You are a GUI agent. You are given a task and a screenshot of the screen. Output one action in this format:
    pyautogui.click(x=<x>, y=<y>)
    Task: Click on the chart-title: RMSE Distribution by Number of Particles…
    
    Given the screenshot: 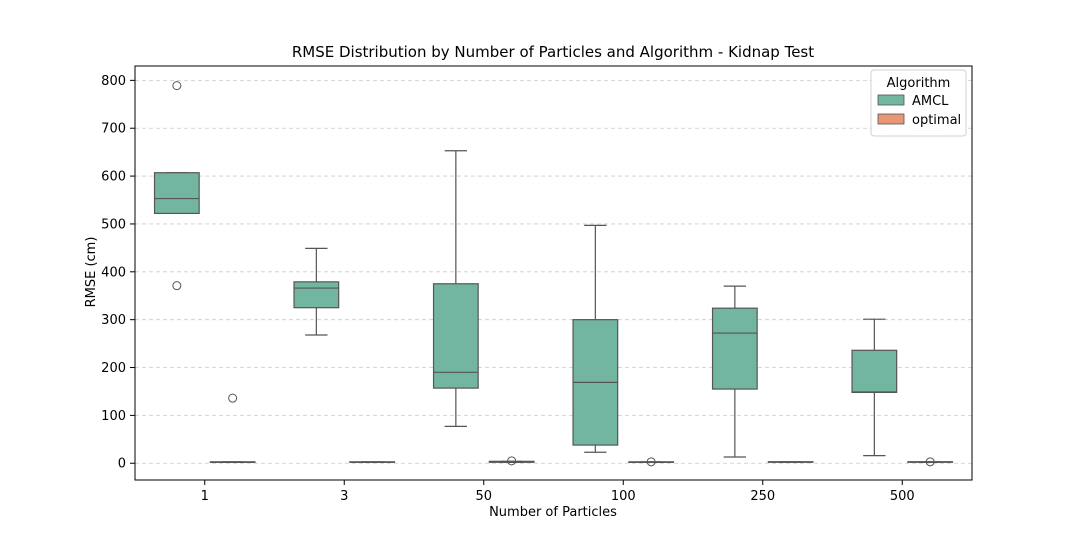 What is the action you would take?
    pyautogui.click(x=553, y=52)
    